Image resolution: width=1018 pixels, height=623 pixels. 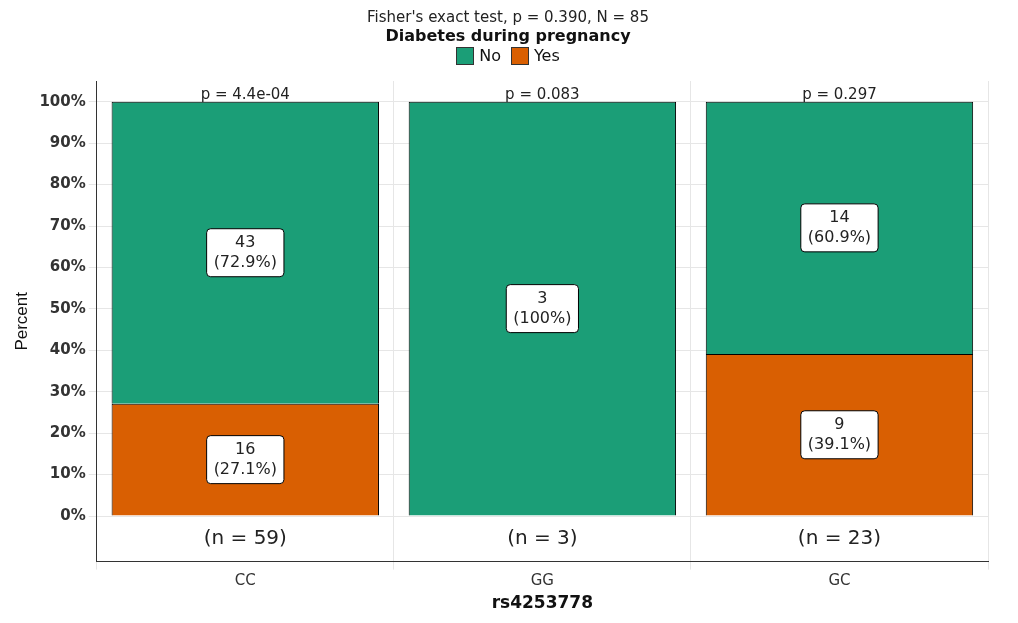 What do you see at coordinates (67, 432) in the screenshot?
I see `y-tick-label: 20%` at bounding box center [67, 432].